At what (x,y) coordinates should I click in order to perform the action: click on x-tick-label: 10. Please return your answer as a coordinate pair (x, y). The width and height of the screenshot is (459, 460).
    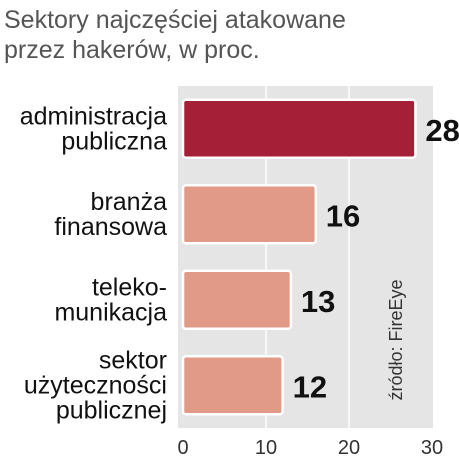
    Looking at the image, I should click on (266, 448).